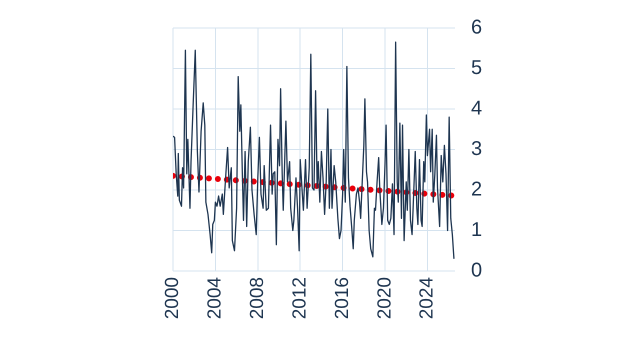  What do you see at coordinates (476, 189) in the screenshot?
I see `y-tick-label: 2` at bounding box center [476, 189].